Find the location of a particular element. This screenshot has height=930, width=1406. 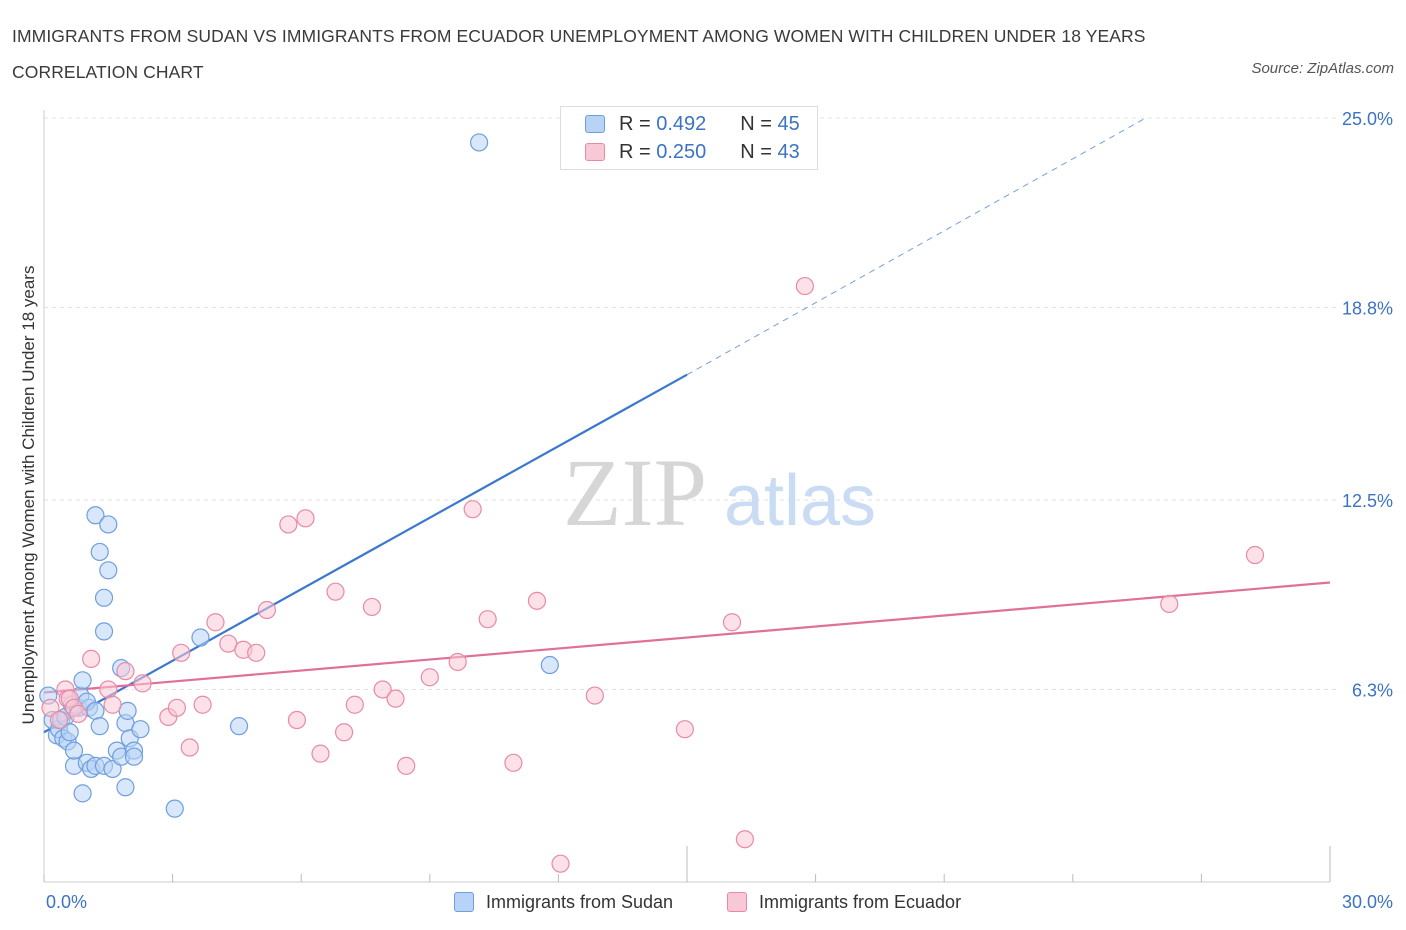

source-label: Source: ZipAtlas.com is located at coordinates (1322, 68).